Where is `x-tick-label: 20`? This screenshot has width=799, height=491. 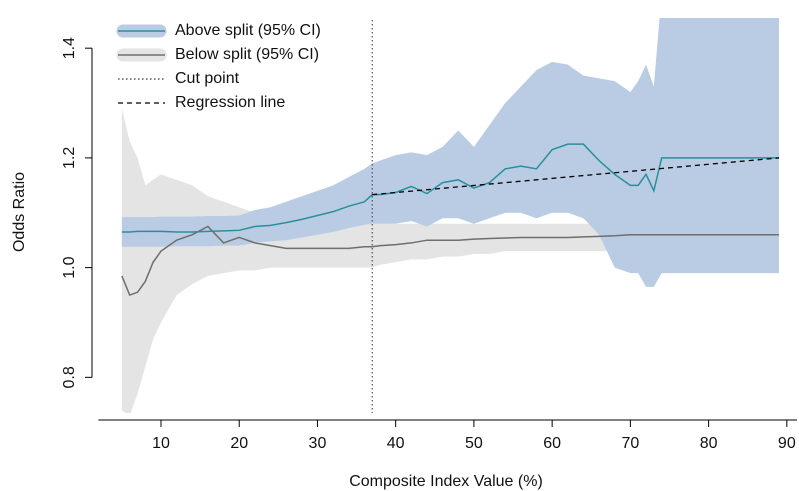
x-tick-label: 20 is located at coordinates (239, 443).